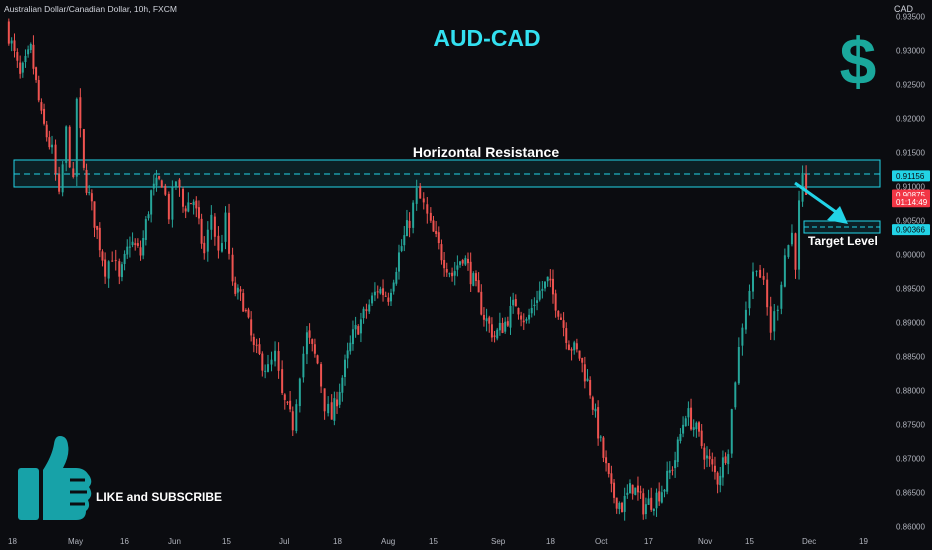  I want to click on price-tick-label: 0.93000, so click(910, 50).